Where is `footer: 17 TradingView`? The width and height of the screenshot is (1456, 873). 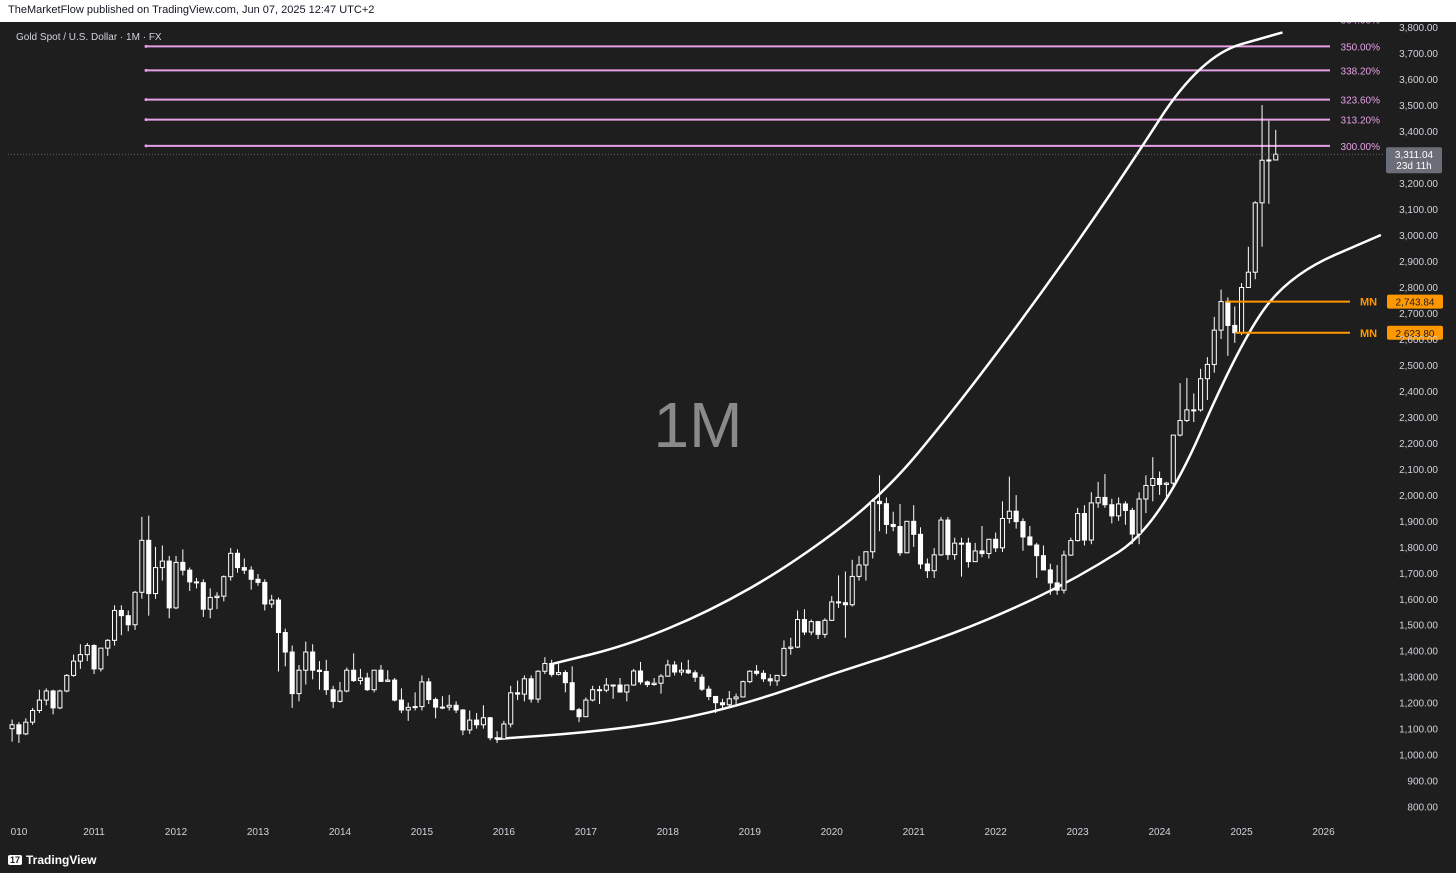
footer: 17 TradingView is located at coordinates (728, 860).